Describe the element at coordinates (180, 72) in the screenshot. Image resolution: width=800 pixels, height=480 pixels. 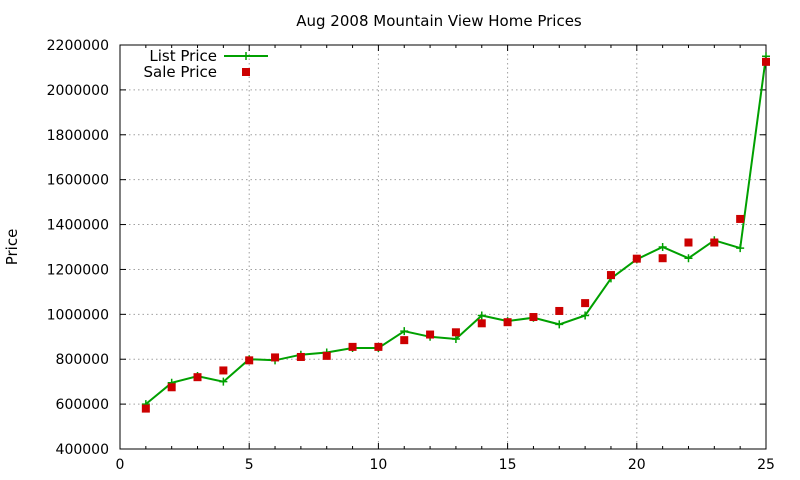
I see `legend-label: Sale Price` at that location.